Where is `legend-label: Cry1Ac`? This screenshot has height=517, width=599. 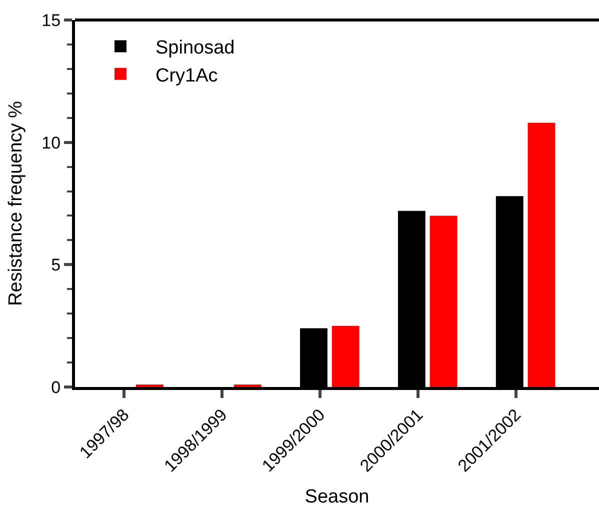 legend-label: Cry1Ac is located at coordinates (186, 75).